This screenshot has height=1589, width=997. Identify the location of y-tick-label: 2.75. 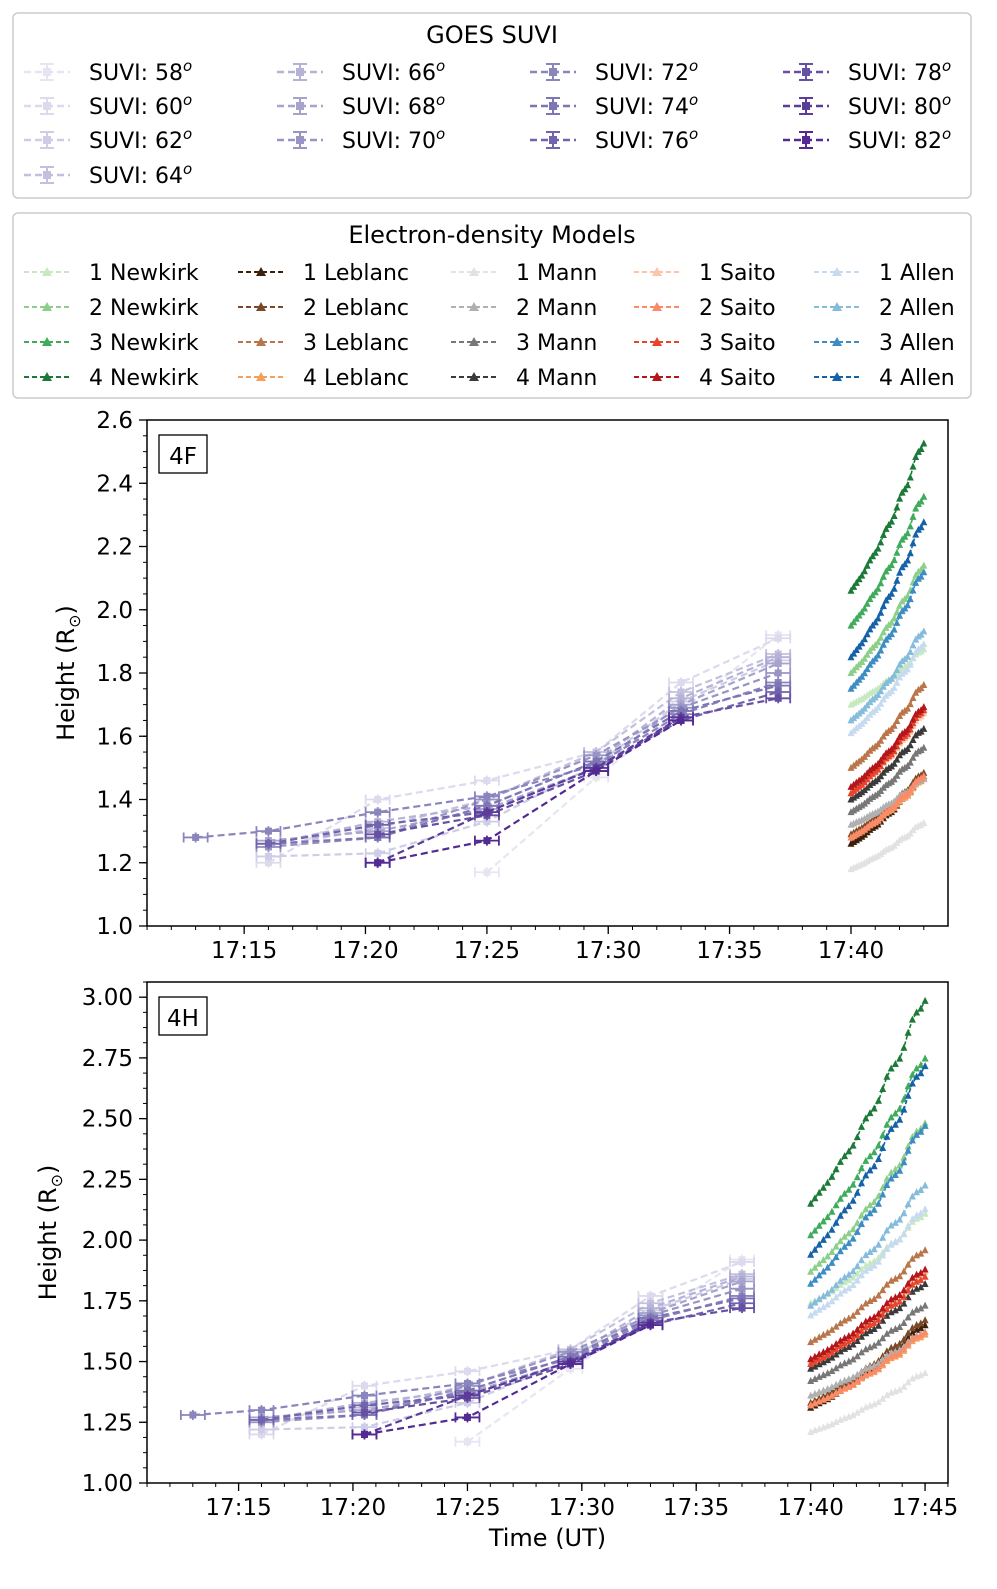
(107, 1059).